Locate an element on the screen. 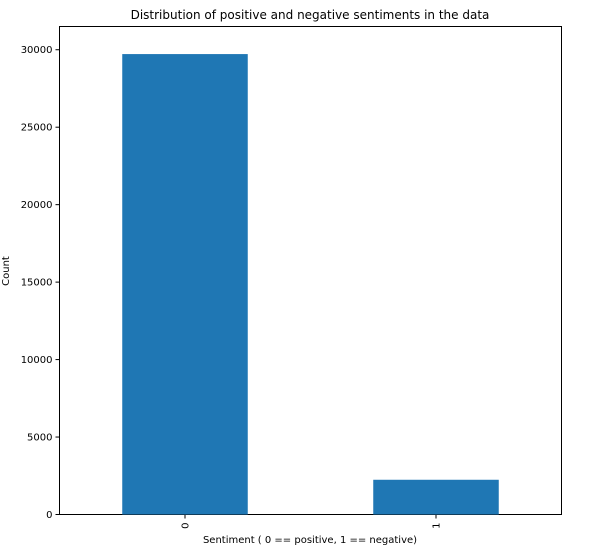  x-tick-label: 1 is located at coordinates (437, 526).